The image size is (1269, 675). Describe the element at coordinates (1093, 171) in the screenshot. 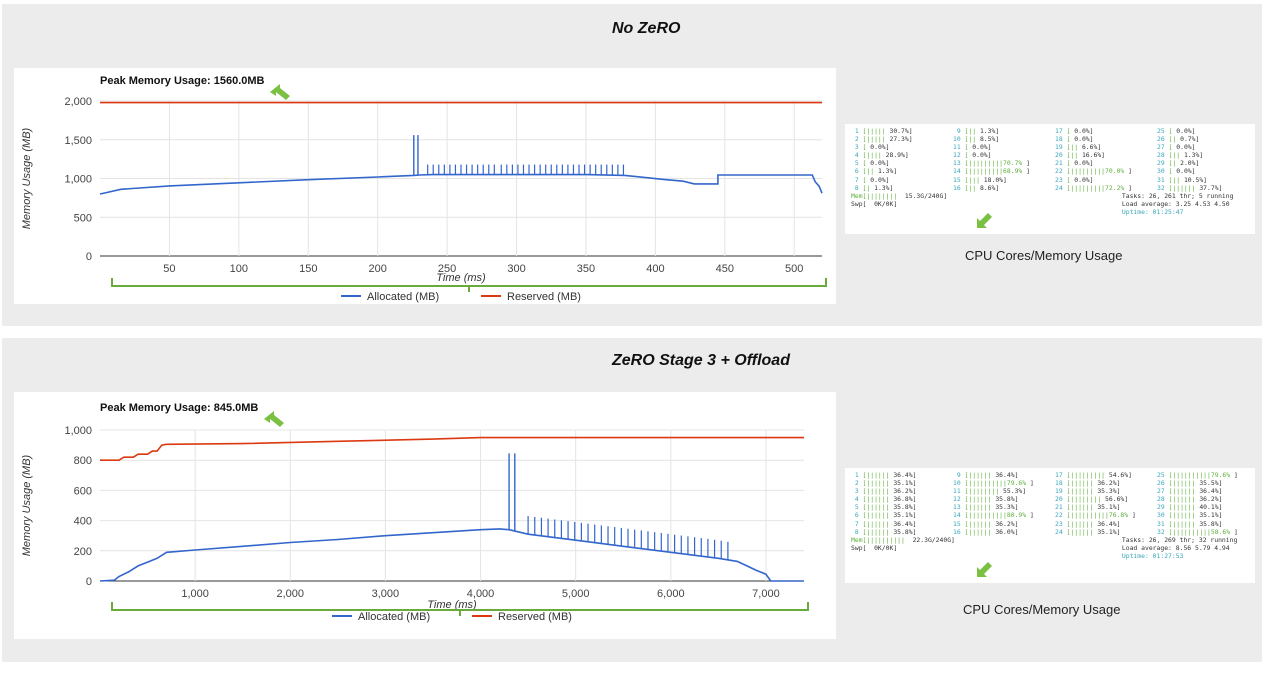

I see `htop-cpu-row: 22 [|||||||||70.0% ]` at that location.